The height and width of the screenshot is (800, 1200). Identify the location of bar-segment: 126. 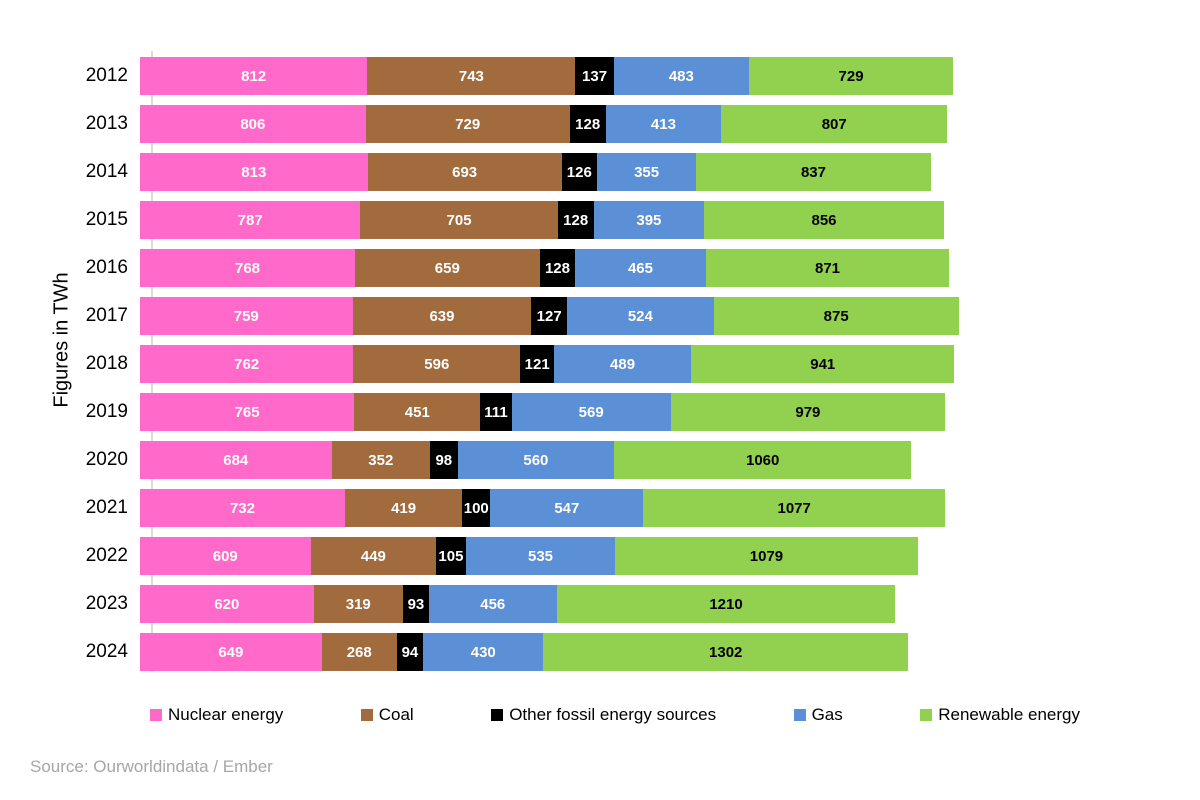
(579, 172).